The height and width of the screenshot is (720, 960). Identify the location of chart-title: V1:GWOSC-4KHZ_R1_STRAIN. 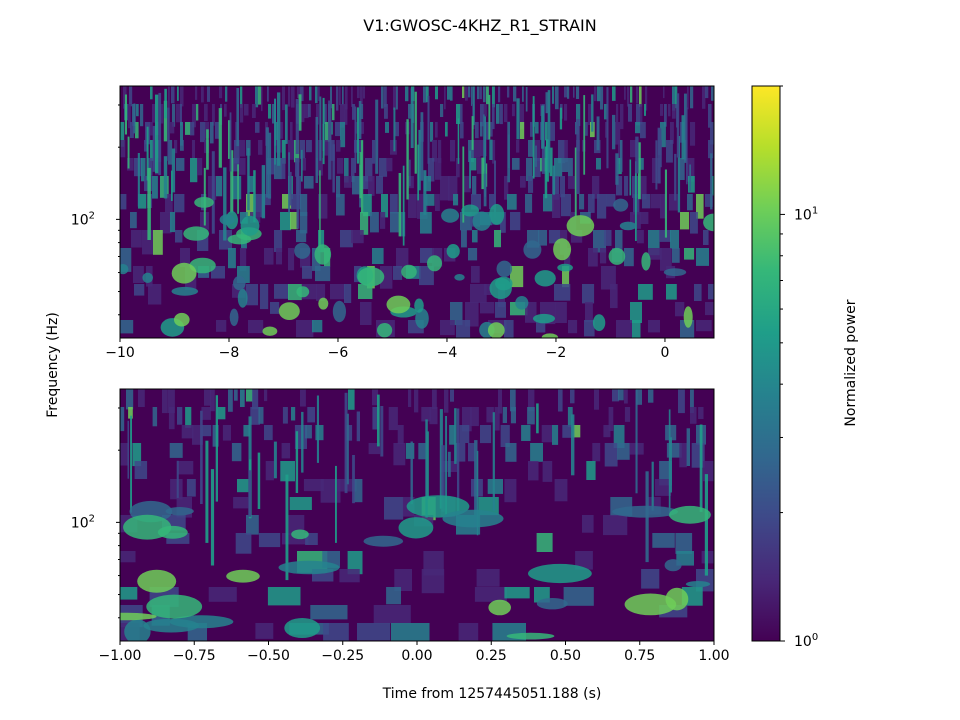
(479, 26).